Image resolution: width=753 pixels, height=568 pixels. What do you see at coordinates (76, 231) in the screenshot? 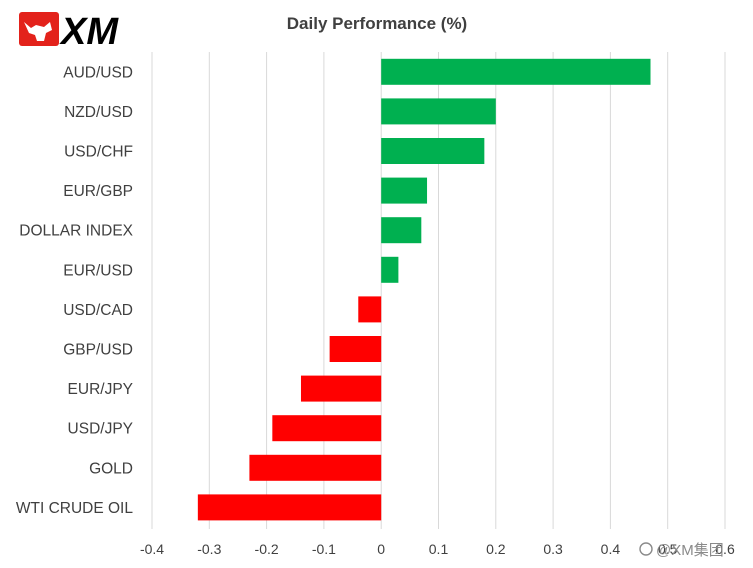
I see `category-label: DOLLAR INDEX` at bounding box center [76, 231].